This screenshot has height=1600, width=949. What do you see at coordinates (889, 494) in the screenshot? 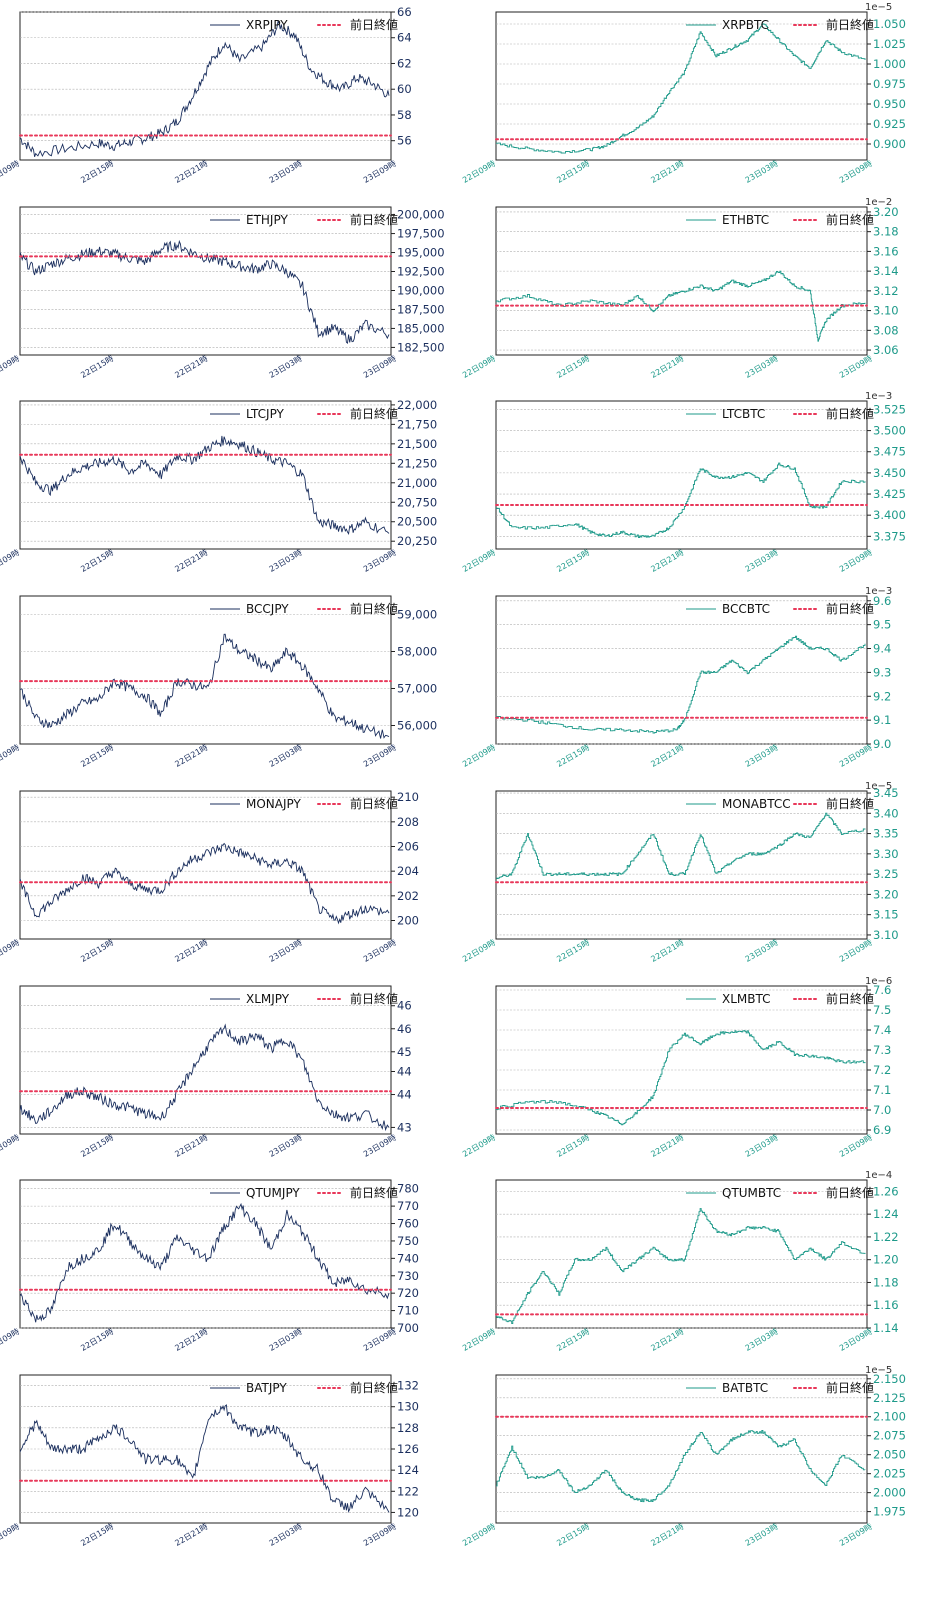
I see `y-tick-label: 3.425` at bounding box center [889, 494].